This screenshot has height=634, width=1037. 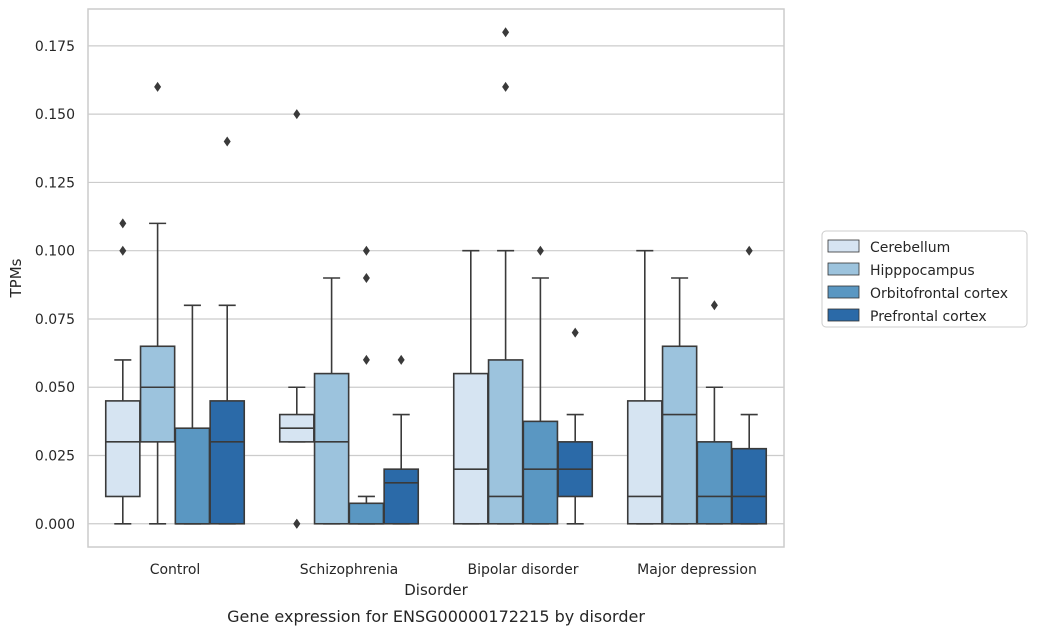 I want to click on legend-label-2: Orbitofrontal cortex, so click(x=939, y=294).